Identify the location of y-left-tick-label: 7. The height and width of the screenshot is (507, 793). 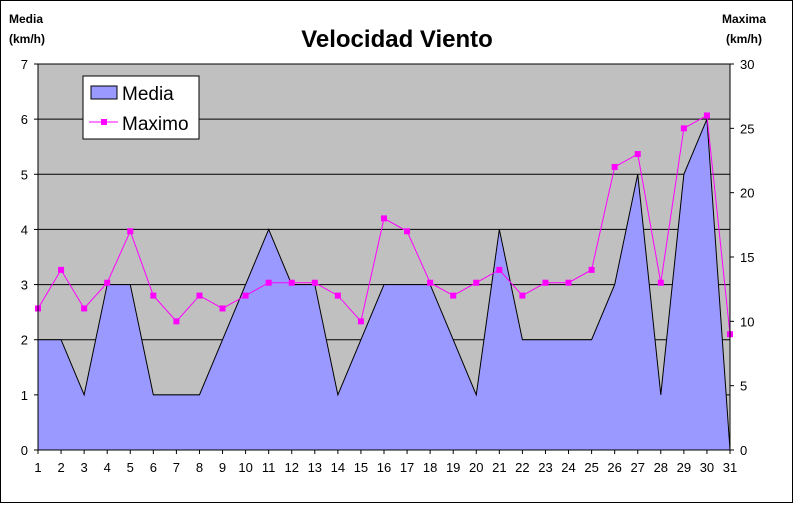
(24, 64).